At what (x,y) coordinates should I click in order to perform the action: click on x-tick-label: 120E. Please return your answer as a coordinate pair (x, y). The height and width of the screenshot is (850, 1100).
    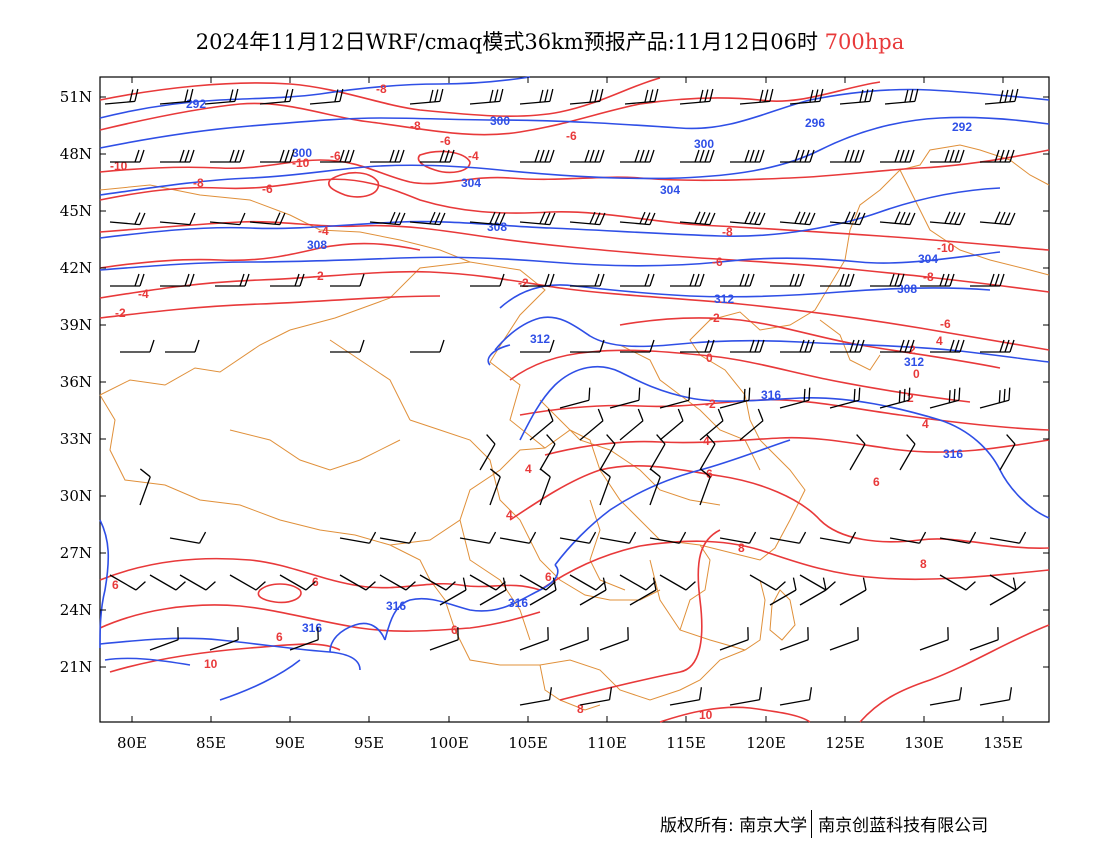
    Looking at the image, I should click on (766, 743).